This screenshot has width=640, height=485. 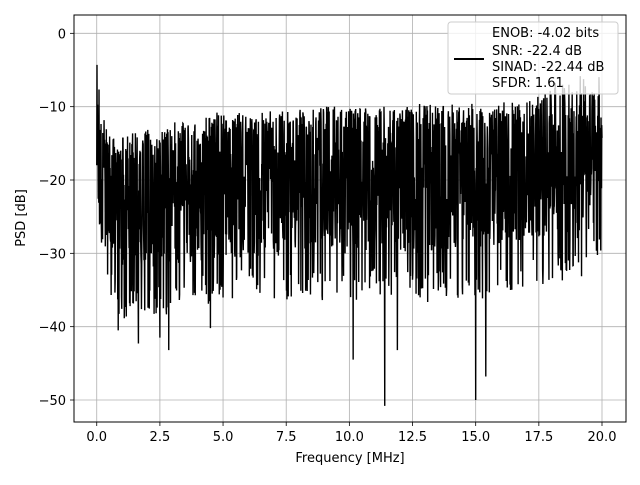 I want to click on legend-enob: ENOB: -4.02 bits, so click(x=545, y=33).